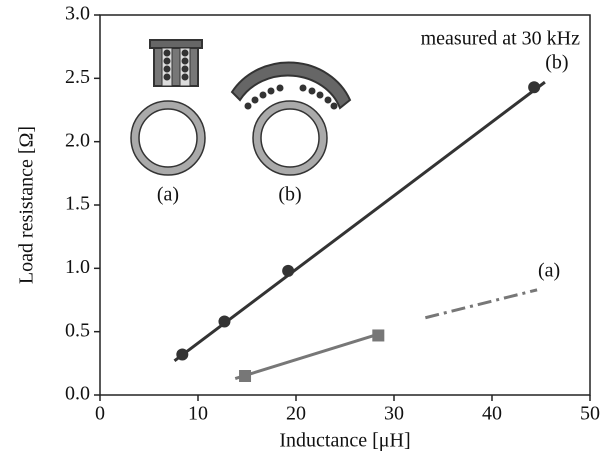  What do you see at coordinates (77, 140) in the screenshot?
I see `y-tick-label: 2.0` at bounding box center [77, 140].